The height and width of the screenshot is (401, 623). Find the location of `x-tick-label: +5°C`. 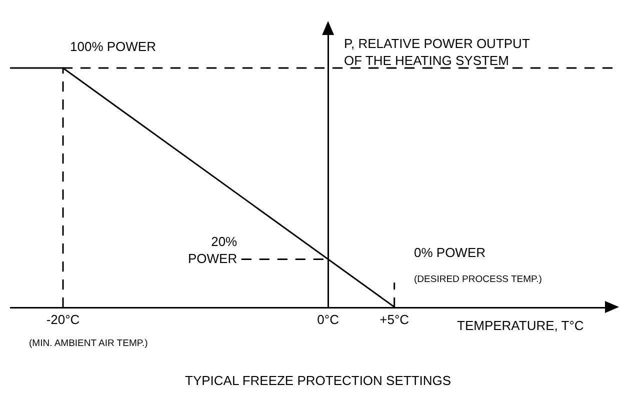

x-tick-label: +5°C is located at coordinates (395, 320).